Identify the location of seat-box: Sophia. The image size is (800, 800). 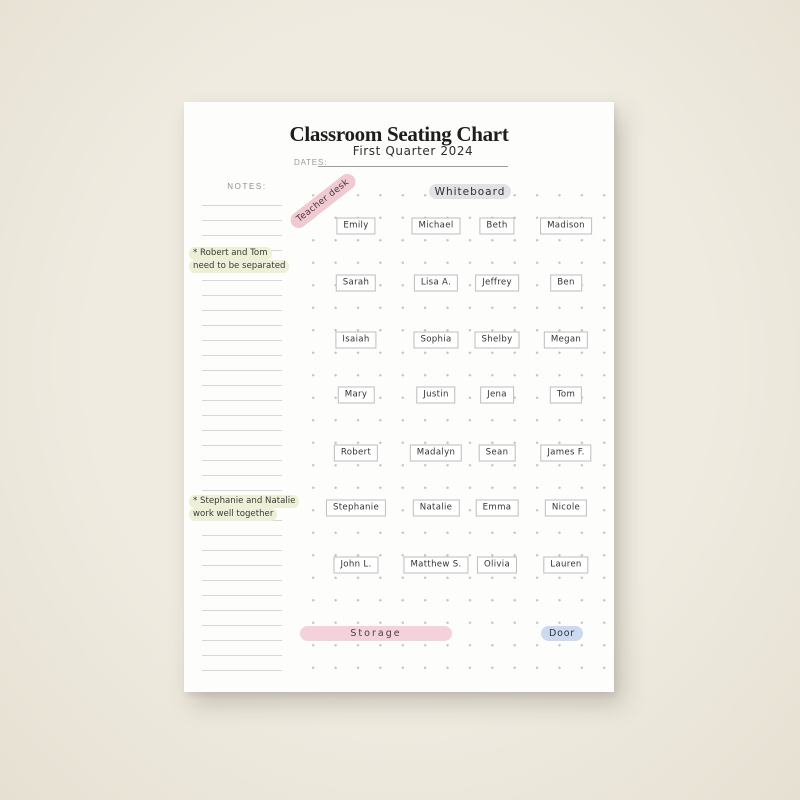
(436, 340).